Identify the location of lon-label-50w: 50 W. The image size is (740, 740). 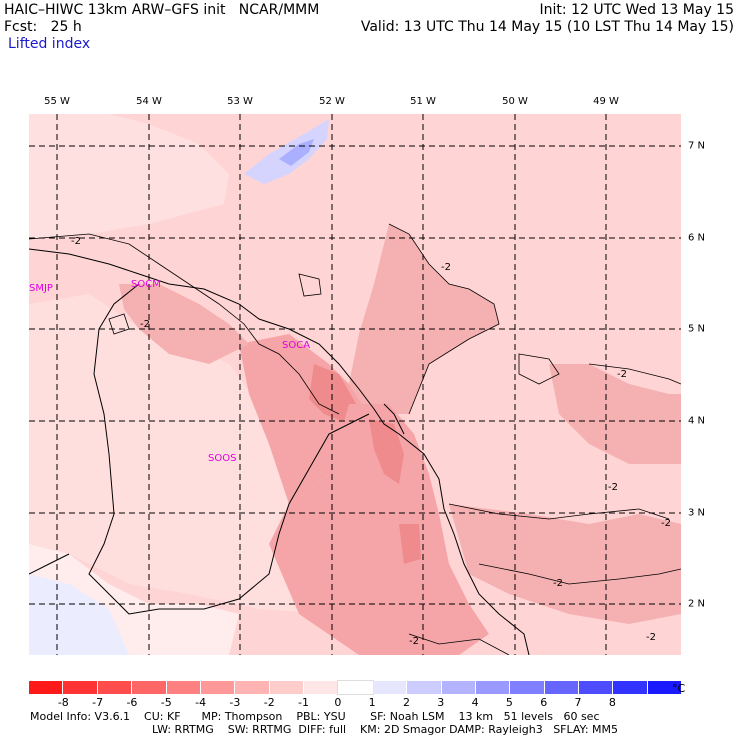
(515, 101).